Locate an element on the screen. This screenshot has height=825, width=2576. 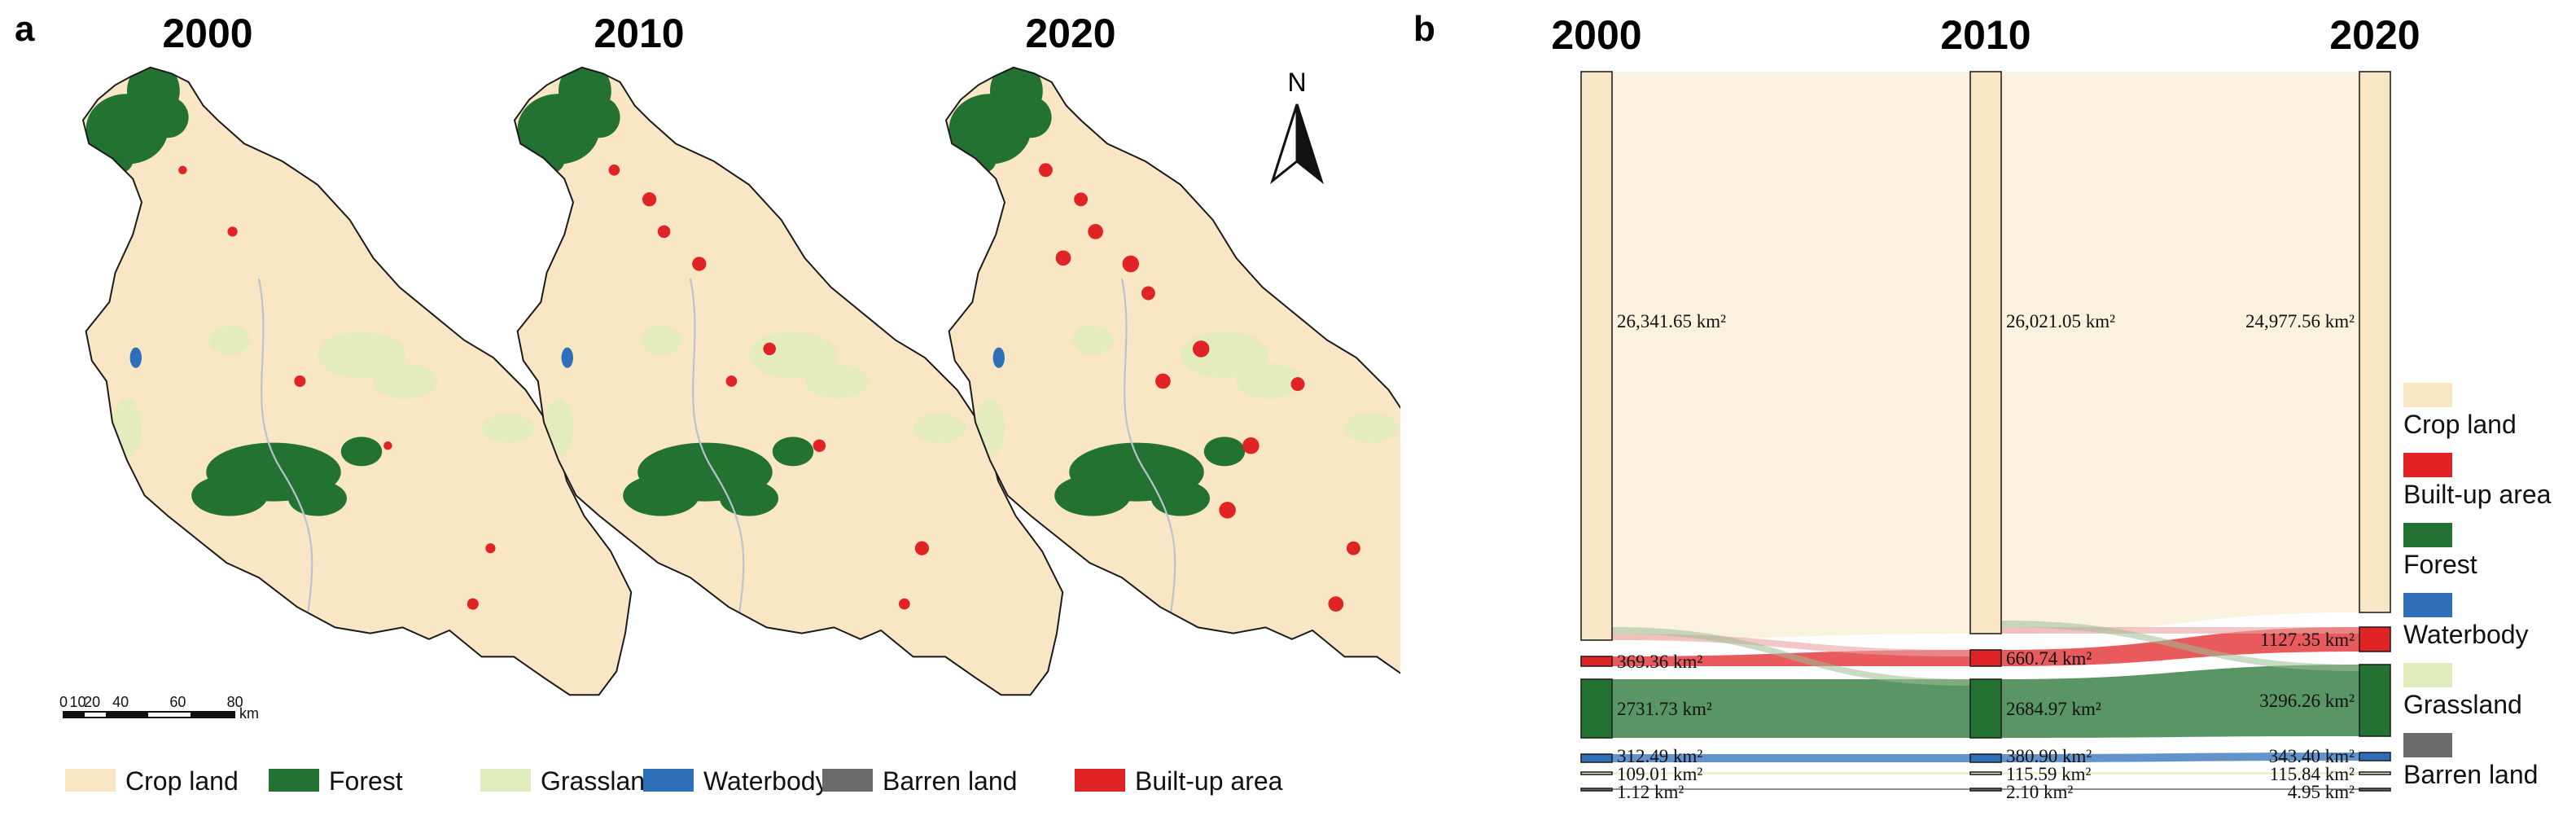
sankey-value-label: 115.84 km² is located at coordinates (2312, 774).